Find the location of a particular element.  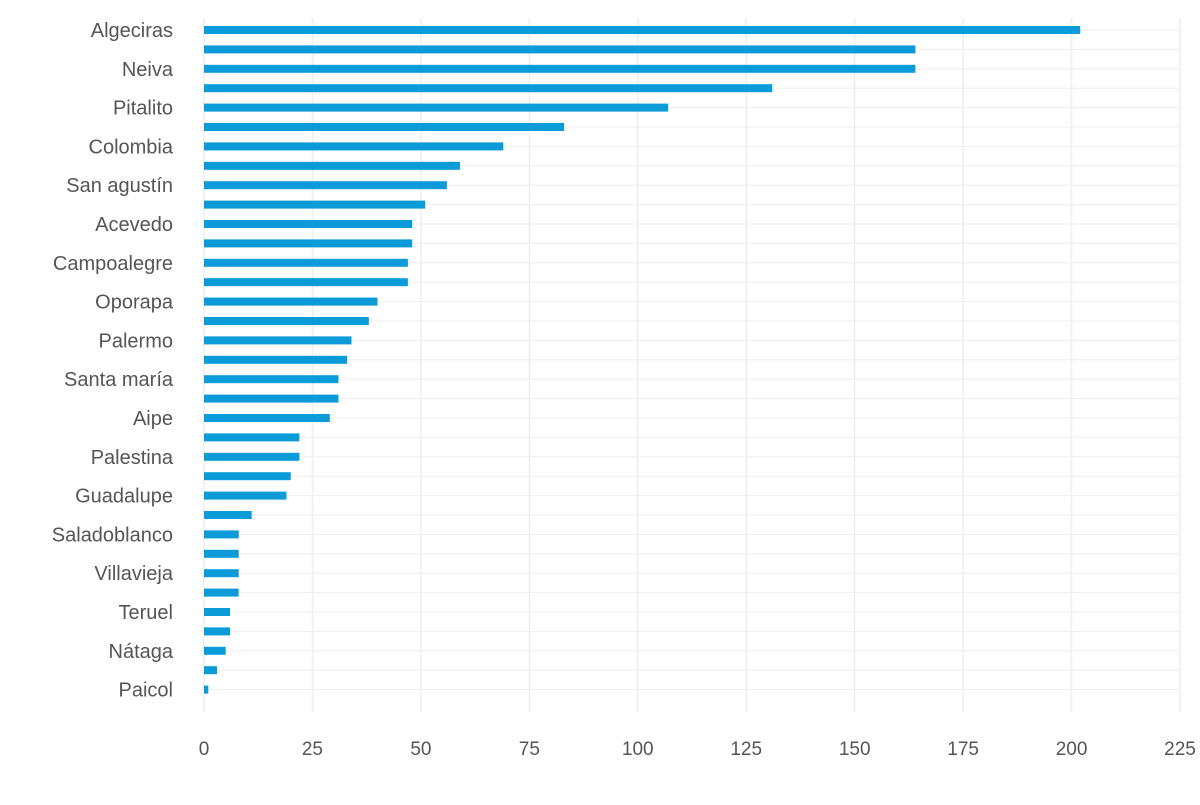

category-label: Palermo is located at coordinates (136, 341).